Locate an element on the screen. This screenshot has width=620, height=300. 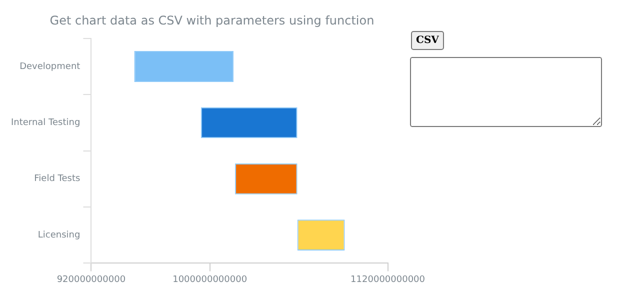
x-tick-label: 1120000000000 is located at coordinates (388, 279).